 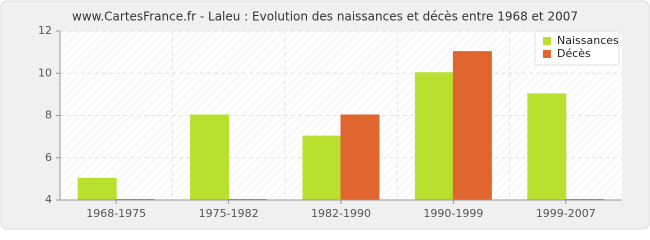 I want to click on y-tick-label: 10, so click(x=45, y=72).